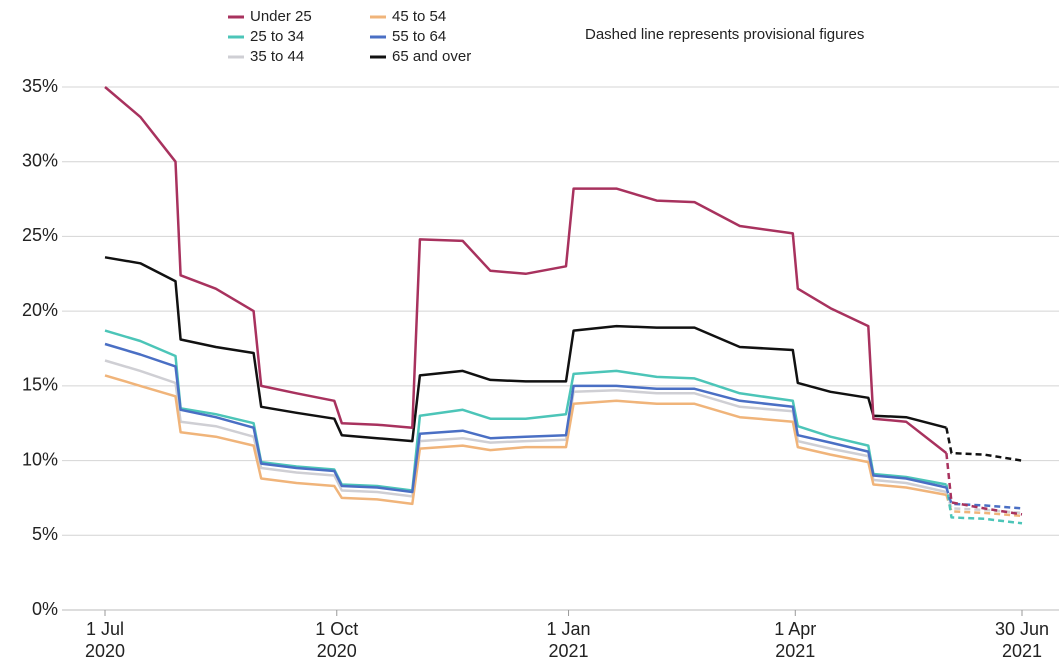  Describe the element at coordinates (419, 16) in the screenshot. I see `legend-label: 45 to 54` at that location.